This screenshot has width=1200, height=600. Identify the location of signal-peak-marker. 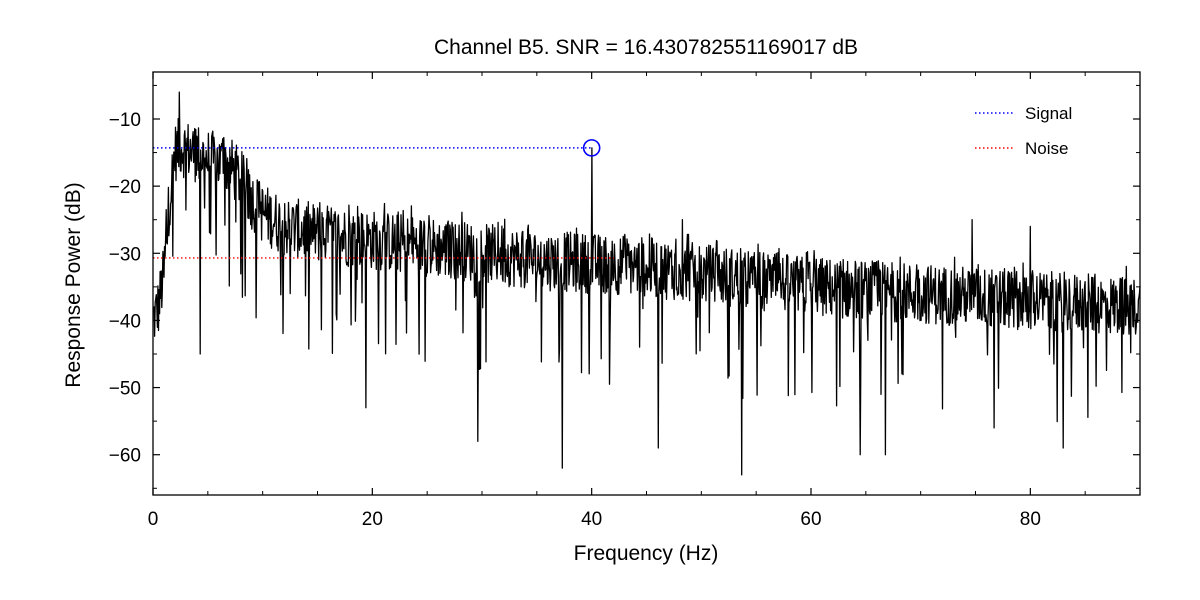
(591, 148).